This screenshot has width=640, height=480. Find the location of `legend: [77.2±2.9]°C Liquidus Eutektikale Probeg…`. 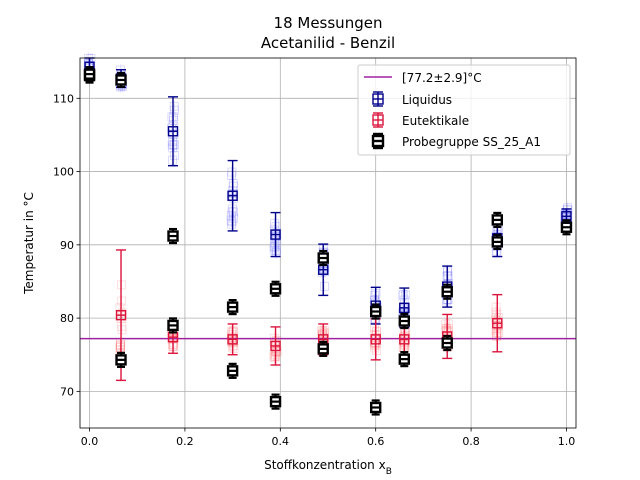

legend: [77.2±2.9]°C Liquidus Eutektikale Probeg… is located at coordinates (464, 110).